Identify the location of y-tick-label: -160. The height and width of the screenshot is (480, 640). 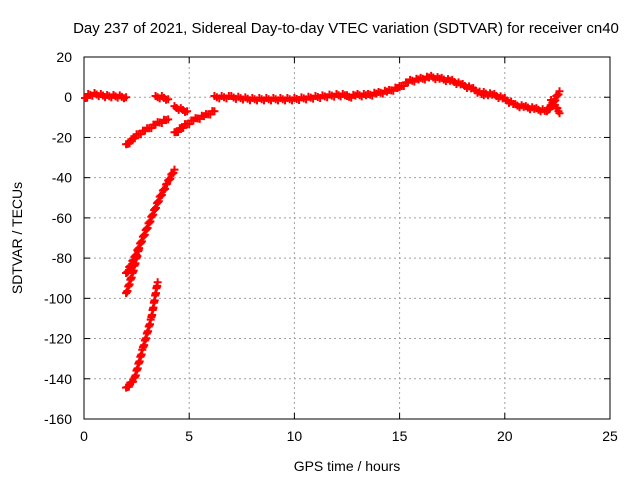
(58, 419).